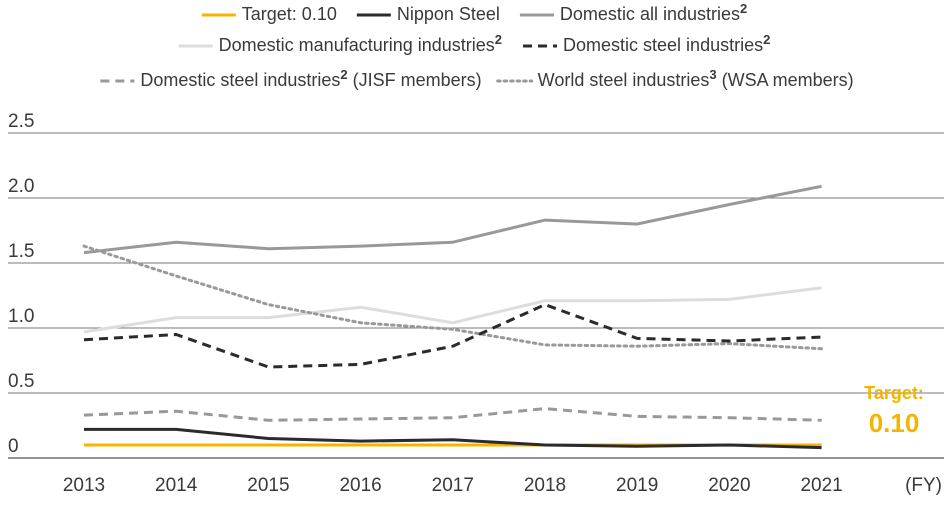  What do you see at coordinates (84, 485) in the screenshot?
I see `x-tick-label: 2013` at bounding box center [84, 485].